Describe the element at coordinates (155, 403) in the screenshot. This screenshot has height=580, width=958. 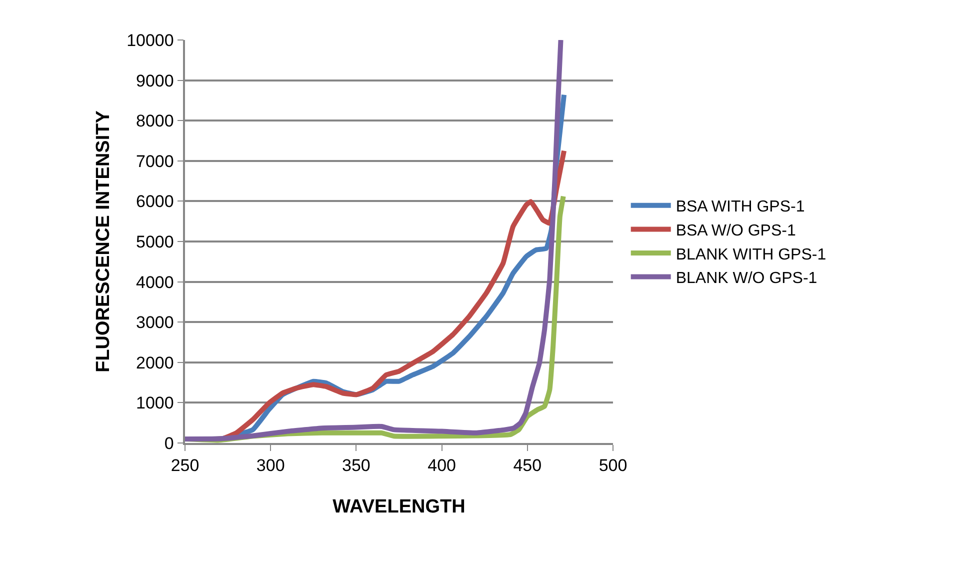
I see `y-tick-label: 1000` at that location.